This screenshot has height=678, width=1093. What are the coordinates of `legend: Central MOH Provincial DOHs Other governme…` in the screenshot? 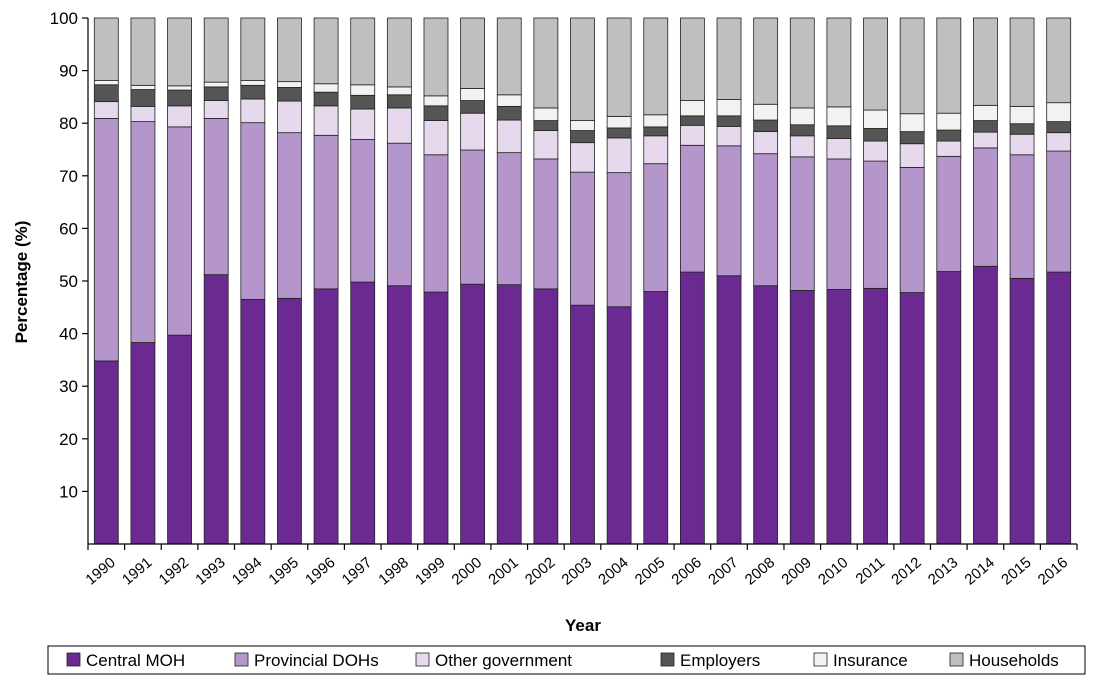 It's located at (566, 660).